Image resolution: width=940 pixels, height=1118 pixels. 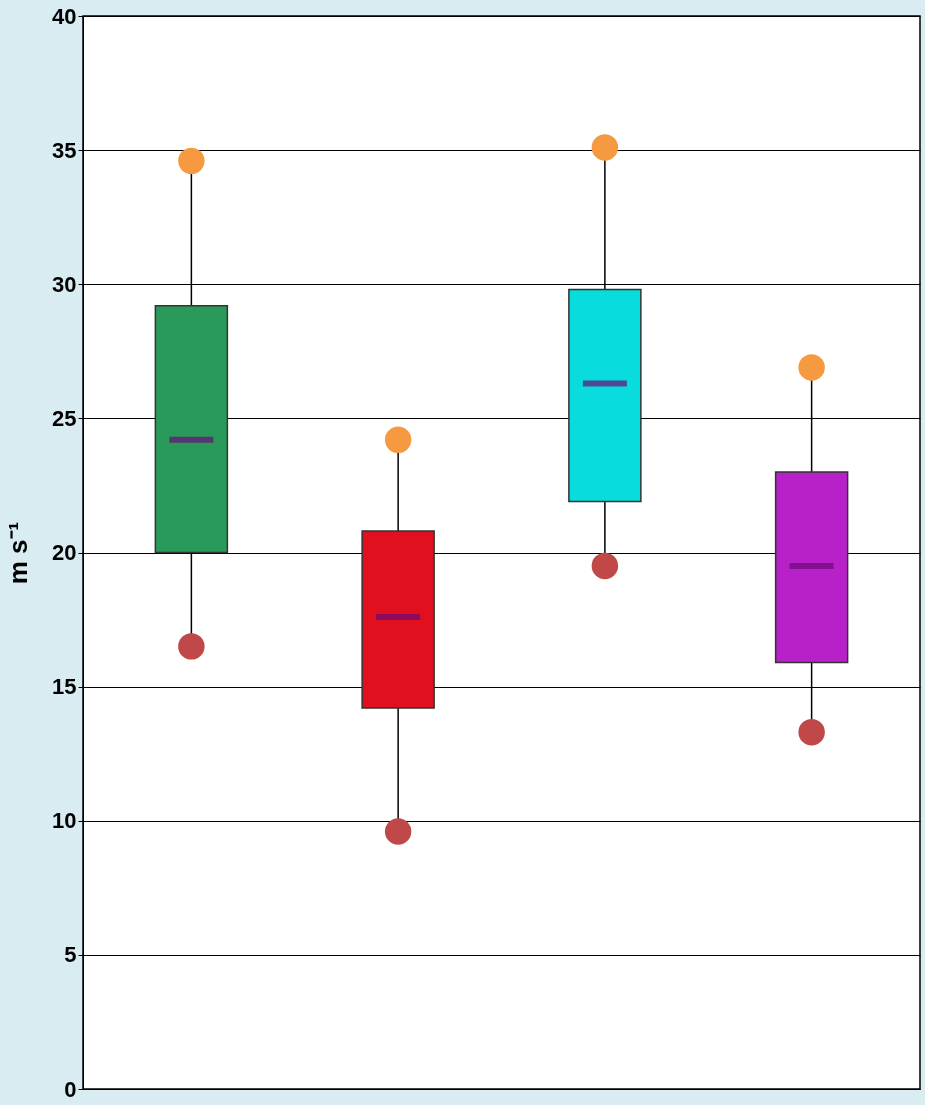 What do you see at coordinates (70, 1089) in the screenshot?
I see `y-tick-label: 0` at bounding box center [70, 1089].